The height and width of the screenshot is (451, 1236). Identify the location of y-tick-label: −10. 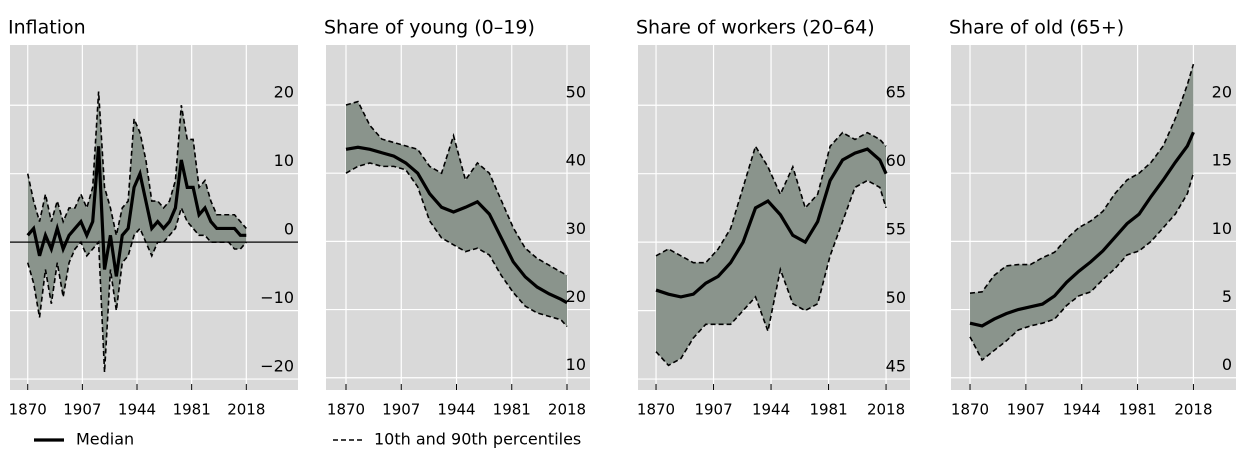
(277, 297).